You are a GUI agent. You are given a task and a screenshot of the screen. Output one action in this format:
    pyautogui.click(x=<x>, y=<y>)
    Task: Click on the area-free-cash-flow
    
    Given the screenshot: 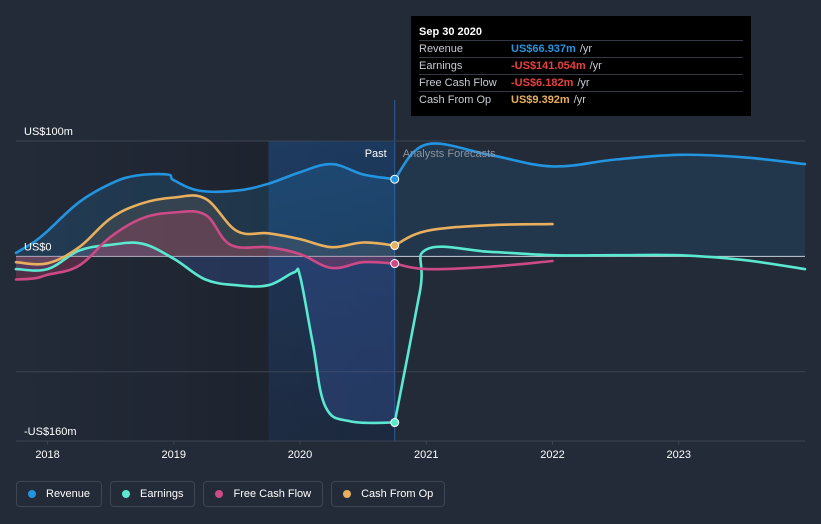 What is the action you would take?
    pyautogui.click(x=205, y=245)
    